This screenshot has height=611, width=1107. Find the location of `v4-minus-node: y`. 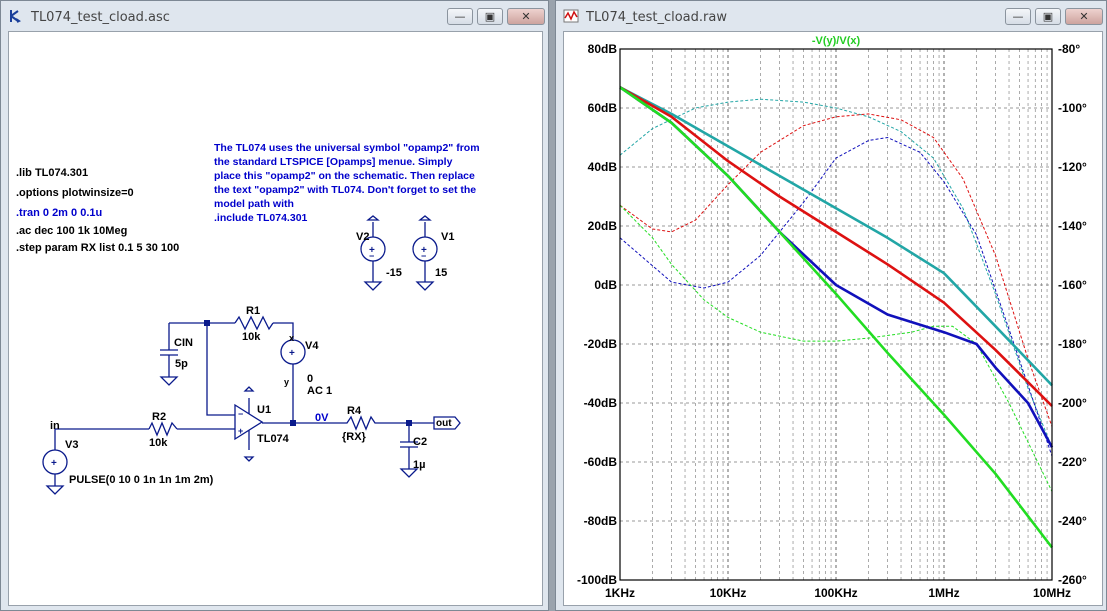

v4-minus-node: y is located at coordinates (287, 382).